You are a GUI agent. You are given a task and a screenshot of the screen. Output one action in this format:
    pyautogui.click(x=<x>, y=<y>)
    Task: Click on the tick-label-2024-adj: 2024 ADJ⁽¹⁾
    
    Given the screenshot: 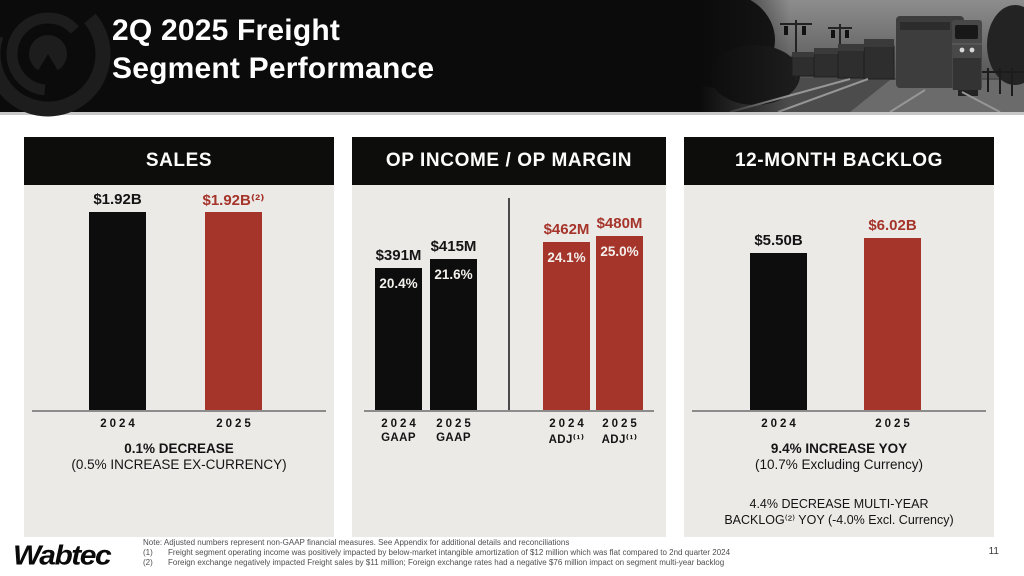 What is the action you would take?
    pyautogui.click(x=566, y=432)
    